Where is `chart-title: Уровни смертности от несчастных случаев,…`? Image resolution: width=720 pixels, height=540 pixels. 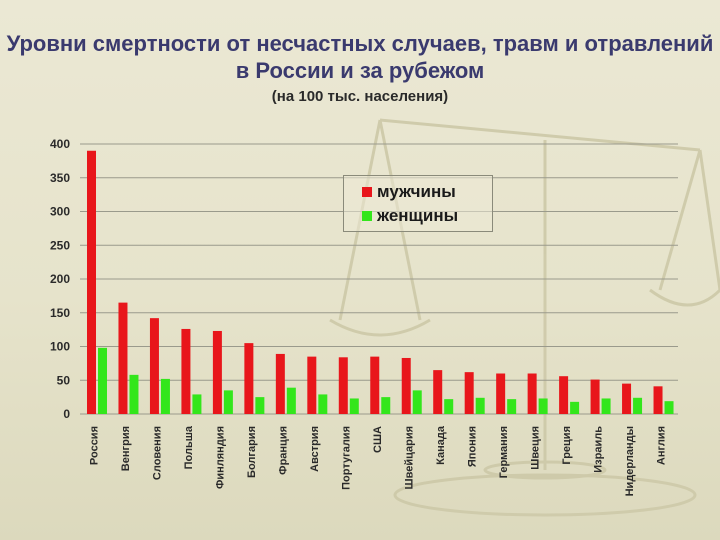 chart-title: Уровни смертности от несчастных случаев,… is located at coordinates (360, 57).